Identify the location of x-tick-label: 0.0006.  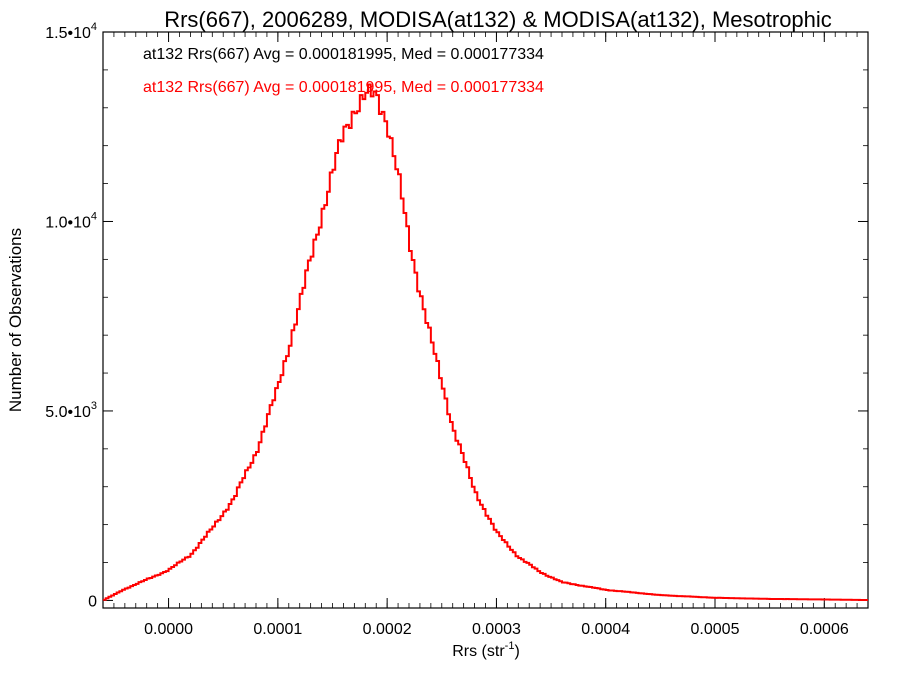
(824, 629).